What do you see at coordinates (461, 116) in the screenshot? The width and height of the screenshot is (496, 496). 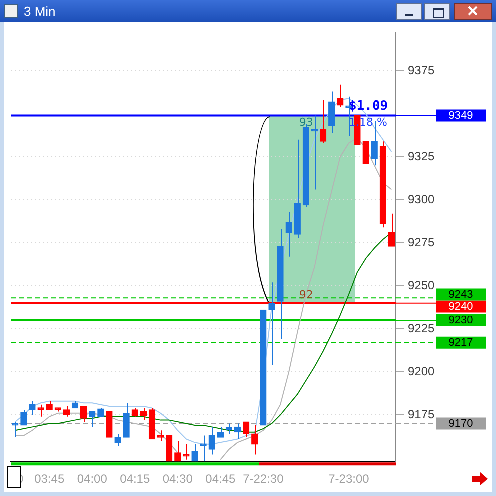 I see `ref-line-label: 9349` at bounding box center [461, 116].